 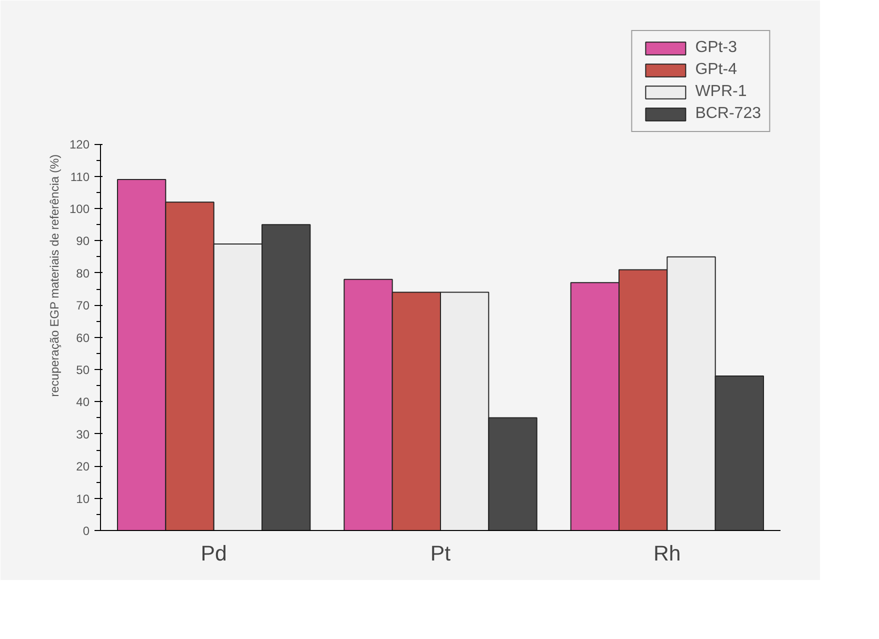 What do you see at coordinates (83, 402) in the screenshot?
I see `y-tick-label: 40` at bounding box center [83, 402].